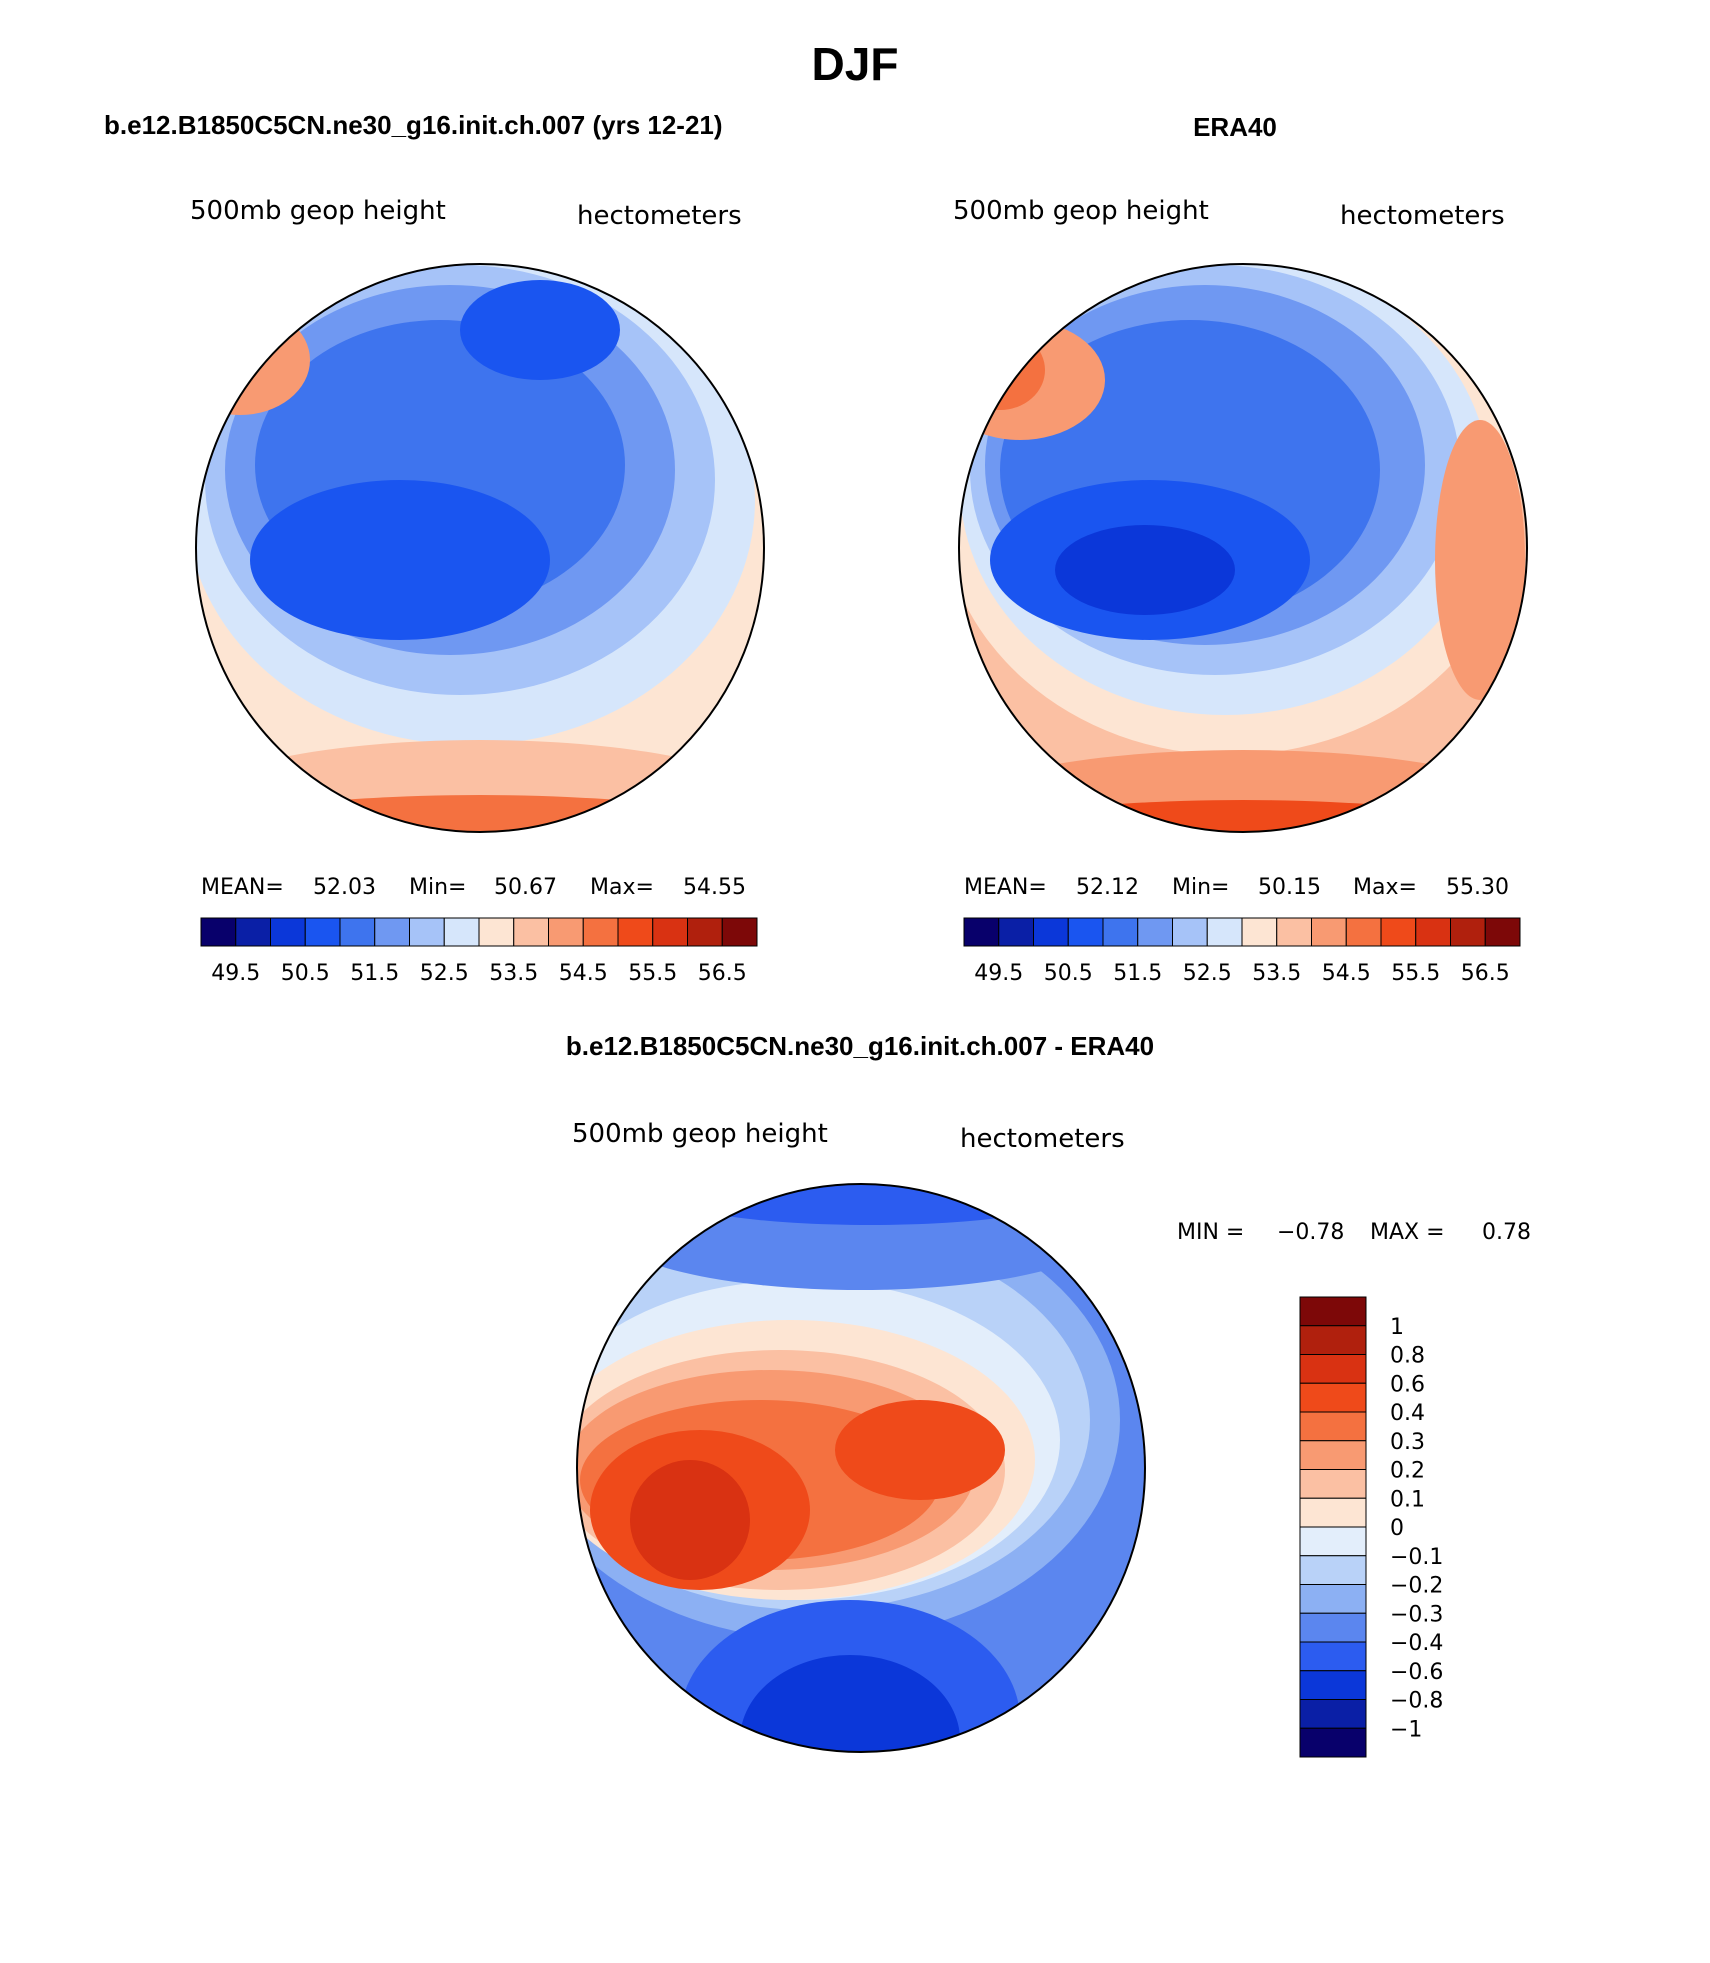 The width and height of the screenshot is (1710, 1963). Describe the element at coordinates (1242, 951) in the screenshot. I see `colorbar: 49.5 50.5 51.5 52.5 53.5 54.5 55.5 56.5` at that location.